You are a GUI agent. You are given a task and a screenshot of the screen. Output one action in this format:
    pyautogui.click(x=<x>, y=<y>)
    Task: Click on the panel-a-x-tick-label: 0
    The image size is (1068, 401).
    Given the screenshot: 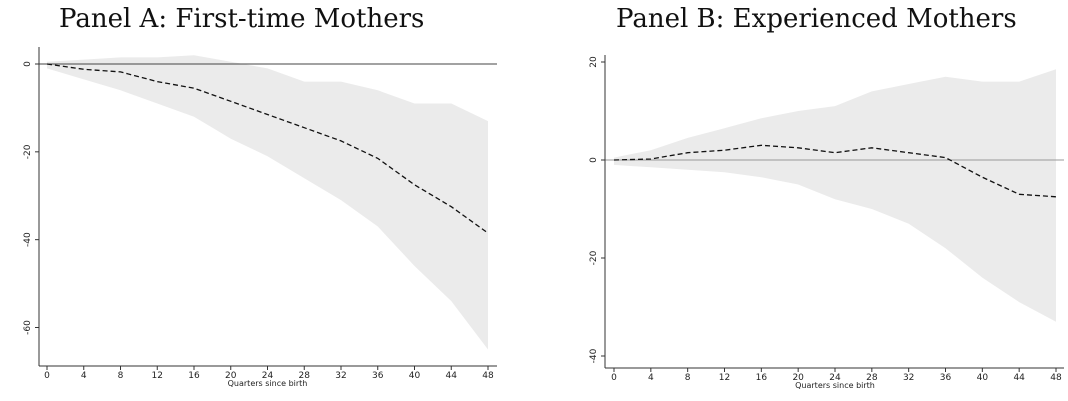 What is the action you would take?
    pyautogui.click(x=47, y=376)
    